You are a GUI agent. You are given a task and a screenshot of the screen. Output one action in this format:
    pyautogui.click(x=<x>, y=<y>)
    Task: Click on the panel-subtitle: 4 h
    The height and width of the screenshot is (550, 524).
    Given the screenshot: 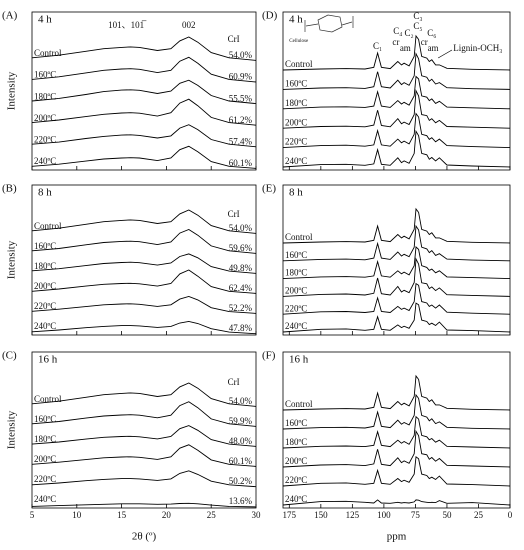 What is the action you would take?
    pyautogui.click(x=45, y=20)
    